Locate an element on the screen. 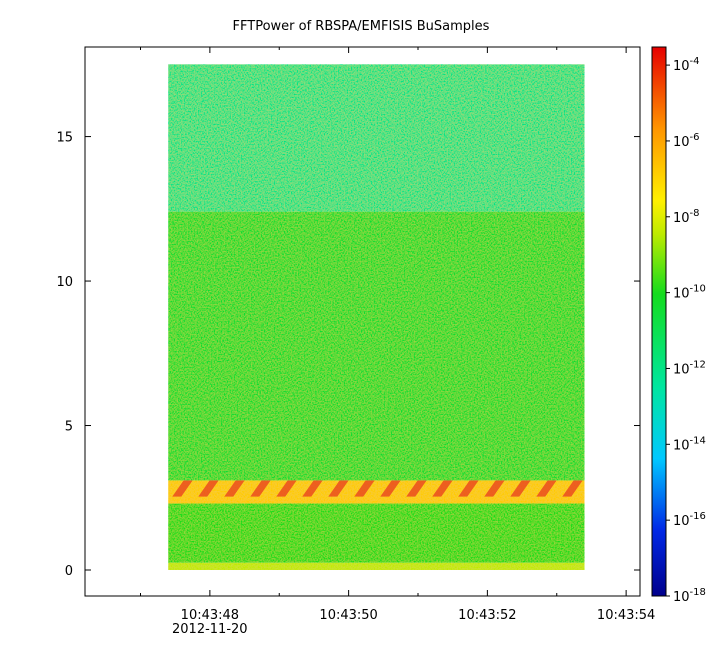 The height and width of the screenshot is (656, 724). colorbar-tick-label: 10⁻¹⁶ is located at coordinates (689, 520).